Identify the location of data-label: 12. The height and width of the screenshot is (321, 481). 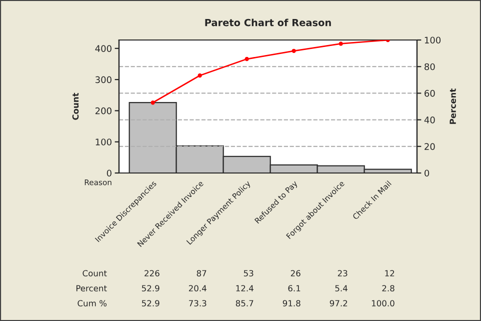
(389, 273).